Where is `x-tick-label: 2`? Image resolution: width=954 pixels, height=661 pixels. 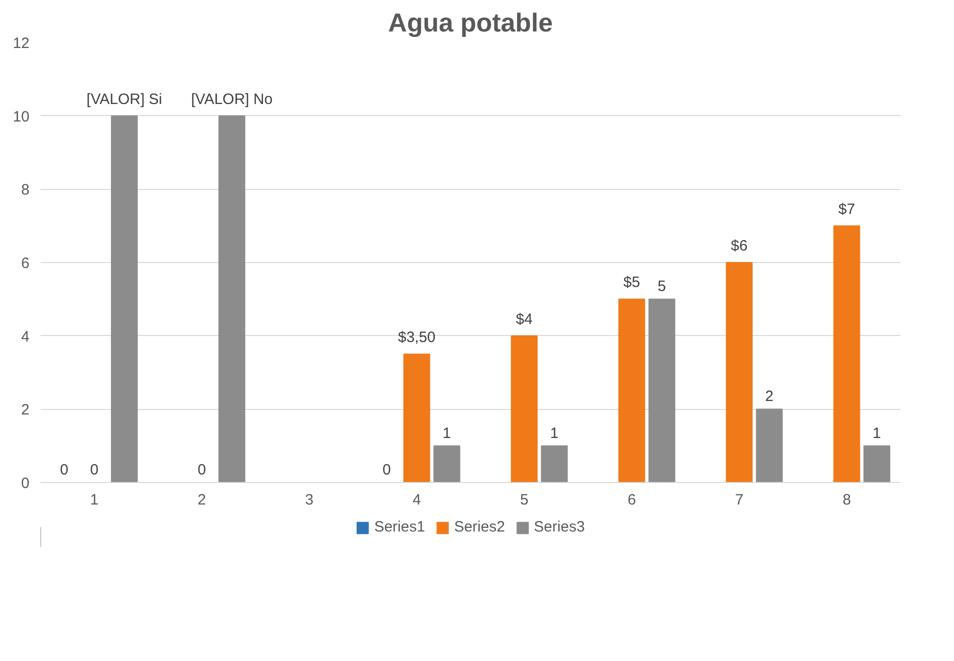
x-tick-label: 2 is located at coordinates (202, 500).